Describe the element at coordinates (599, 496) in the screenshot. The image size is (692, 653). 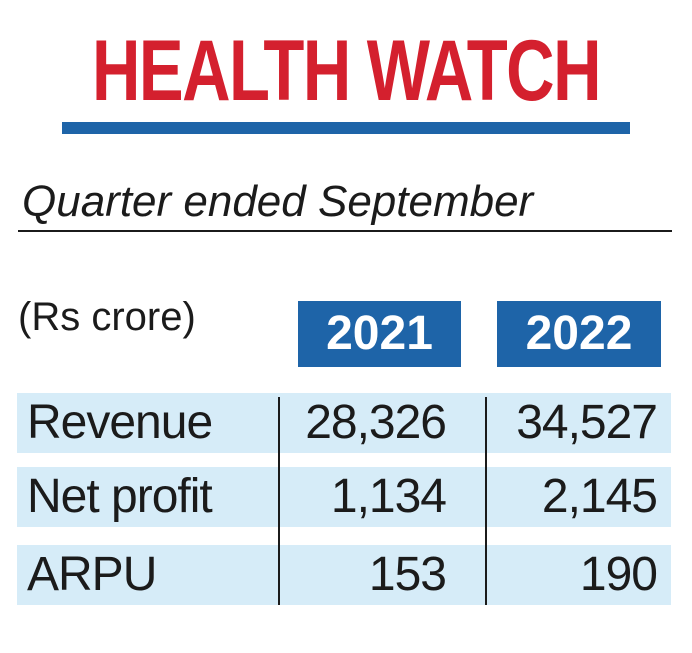
I see `cell-value-2022: 2,145` at that location.